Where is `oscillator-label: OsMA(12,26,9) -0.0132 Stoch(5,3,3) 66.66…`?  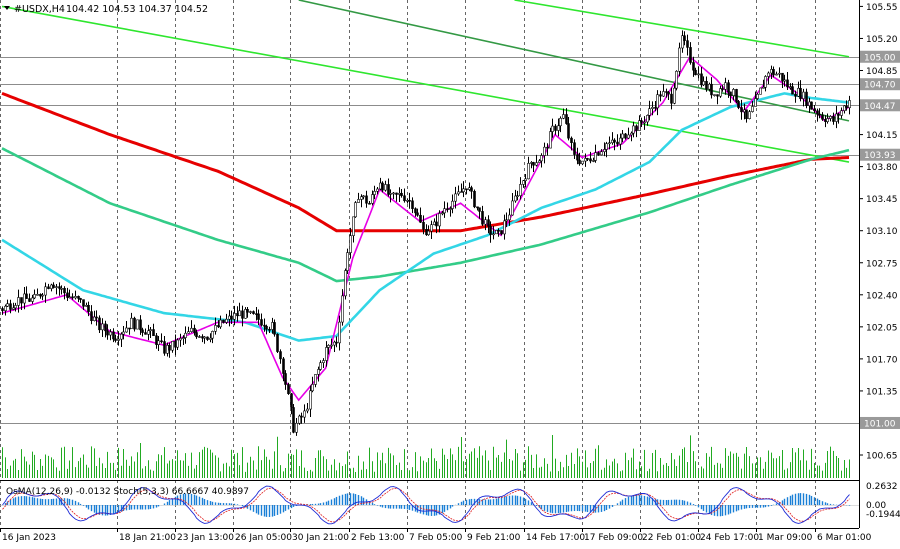
oscillator-label: OsMA(12,26,9) -0.0132 Stoch(5,3,3) 66.66… is located at coordinates (127, 492).